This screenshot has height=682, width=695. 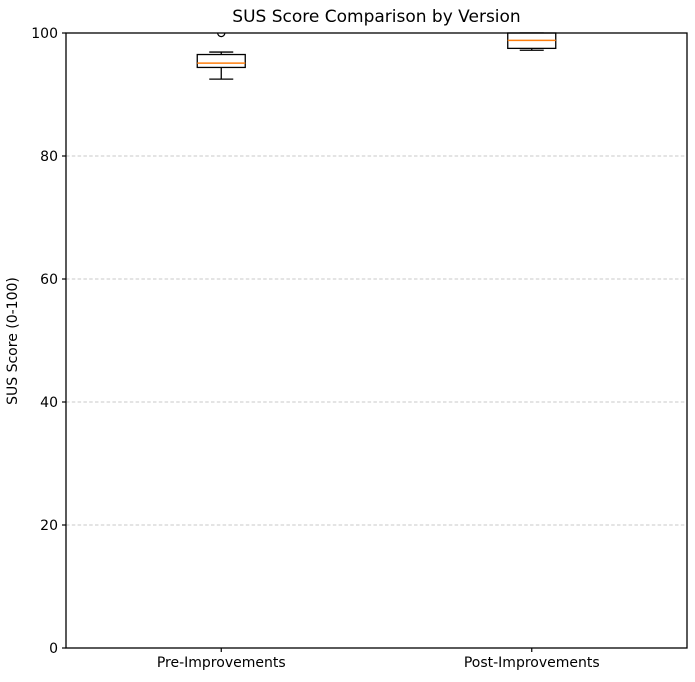 I want to click on boxplot-post-improvements, so click(x=532, y=41).